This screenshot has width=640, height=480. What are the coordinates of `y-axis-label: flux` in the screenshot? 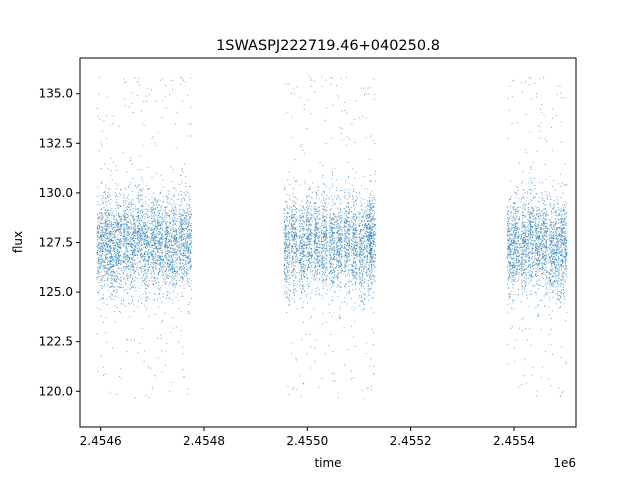 It's located at (18, 242).